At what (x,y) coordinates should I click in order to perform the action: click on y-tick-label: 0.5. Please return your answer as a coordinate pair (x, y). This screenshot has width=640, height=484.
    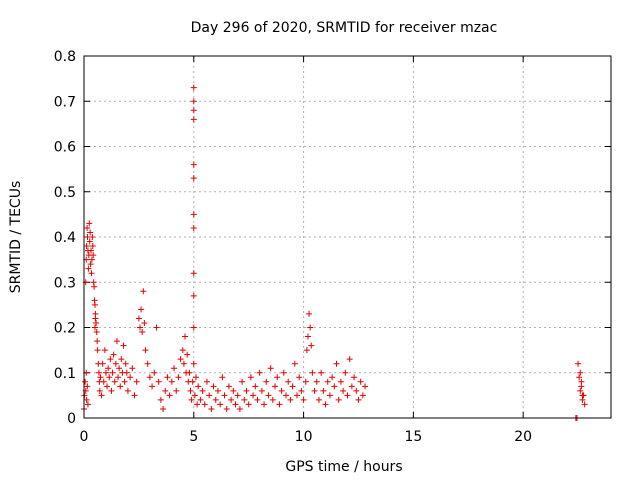
    Looking at the image, I should click on (65, 193).